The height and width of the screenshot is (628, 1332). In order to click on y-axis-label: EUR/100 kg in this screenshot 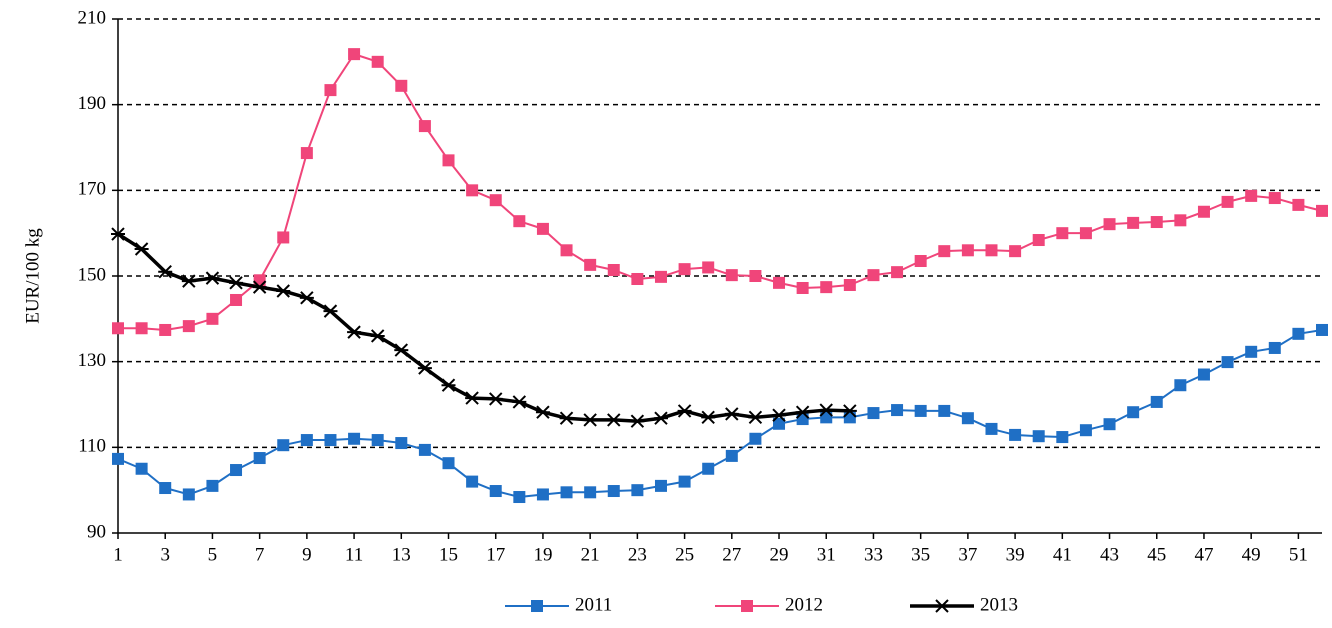, I will do `click(32, 276)`.